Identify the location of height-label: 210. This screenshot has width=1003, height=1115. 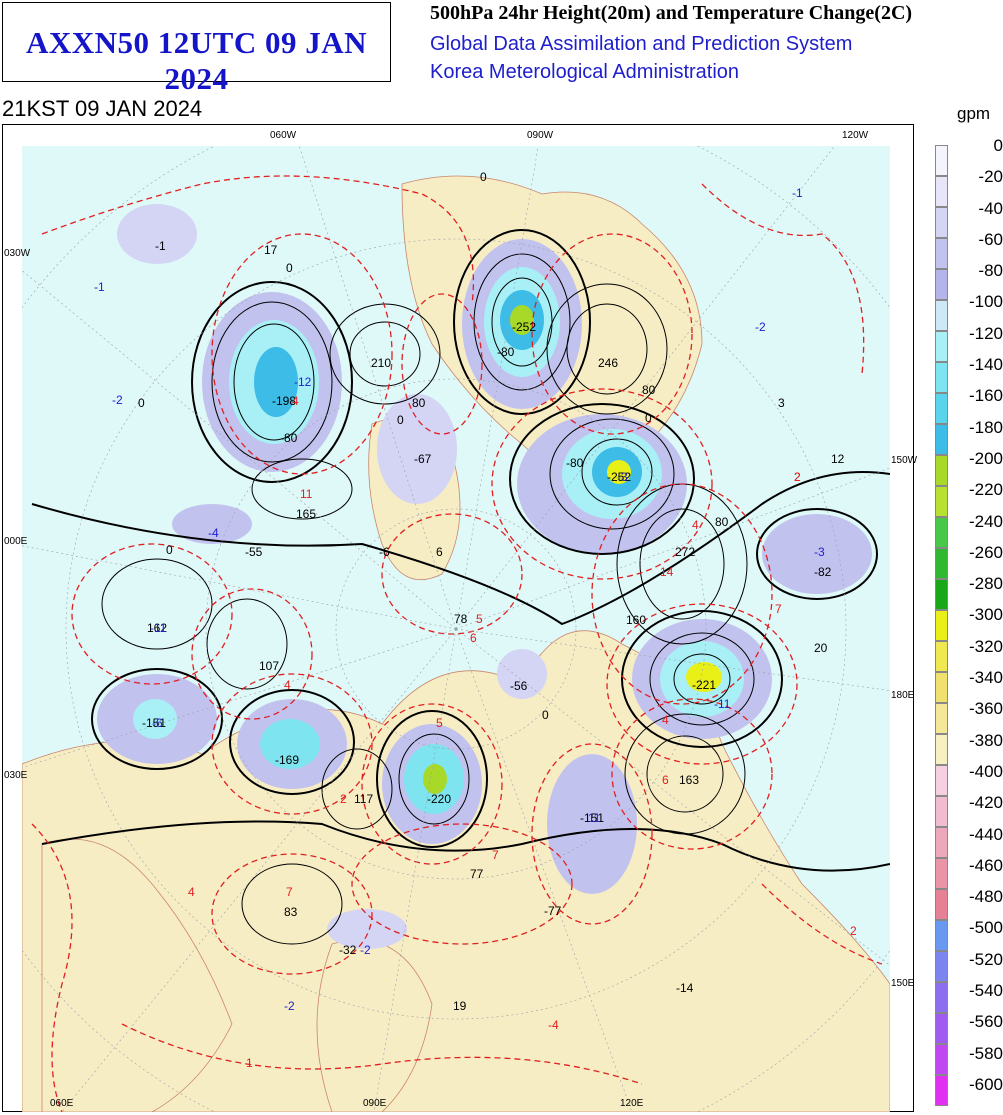
(381, 363).